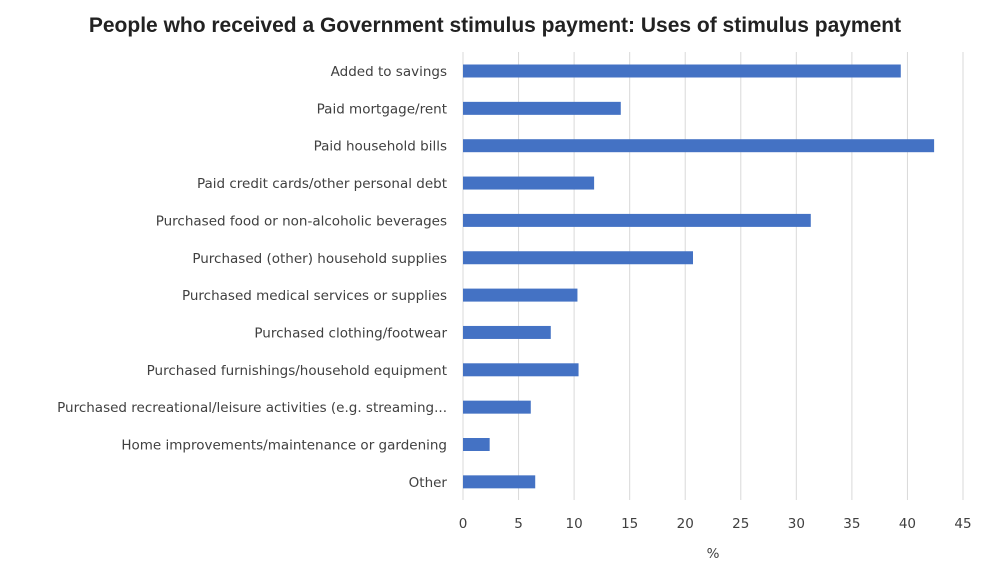 The image size is (990, 565). I want to click on x-tick-label: 10, so click(574, 524).